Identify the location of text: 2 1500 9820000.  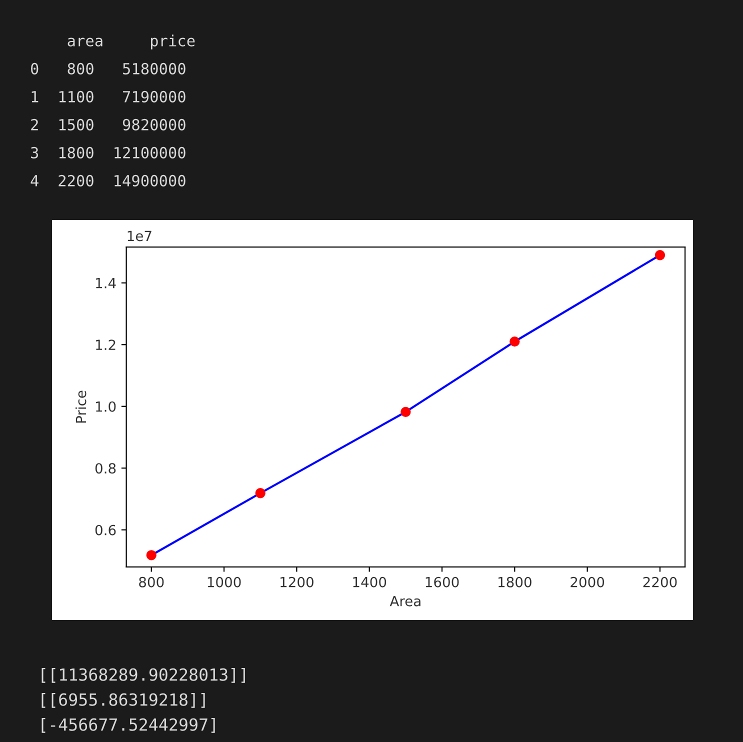
(108, 124).